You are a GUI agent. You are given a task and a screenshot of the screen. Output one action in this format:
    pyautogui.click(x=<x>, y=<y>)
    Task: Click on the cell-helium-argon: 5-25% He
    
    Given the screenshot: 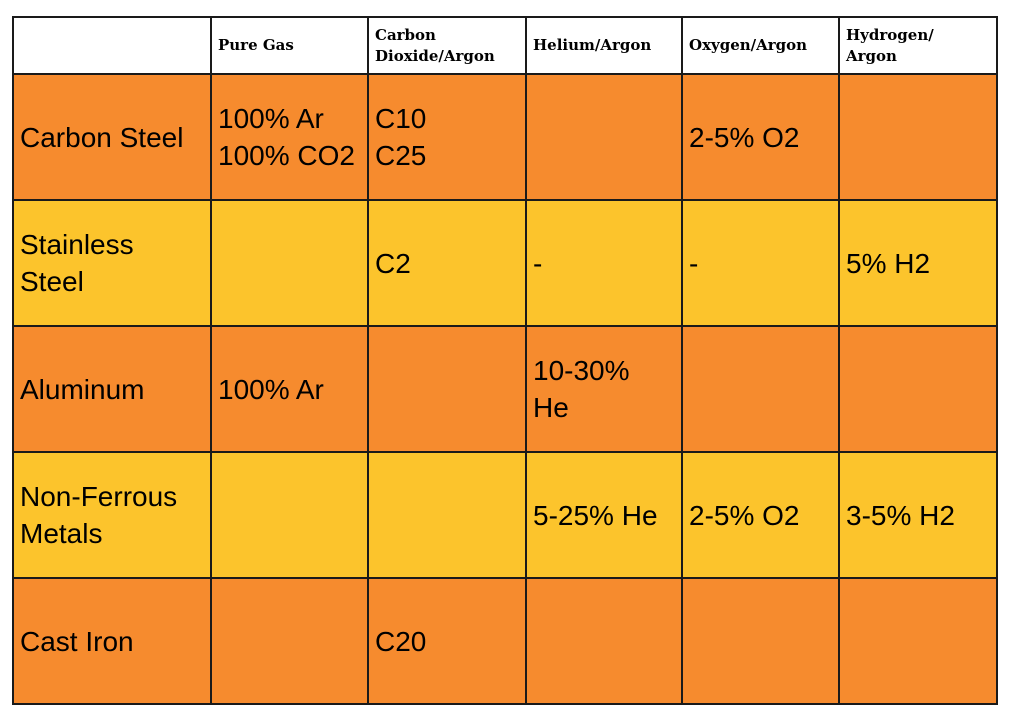 What is the action you would take?
    pyautogui.click(x=604, y=515)
    